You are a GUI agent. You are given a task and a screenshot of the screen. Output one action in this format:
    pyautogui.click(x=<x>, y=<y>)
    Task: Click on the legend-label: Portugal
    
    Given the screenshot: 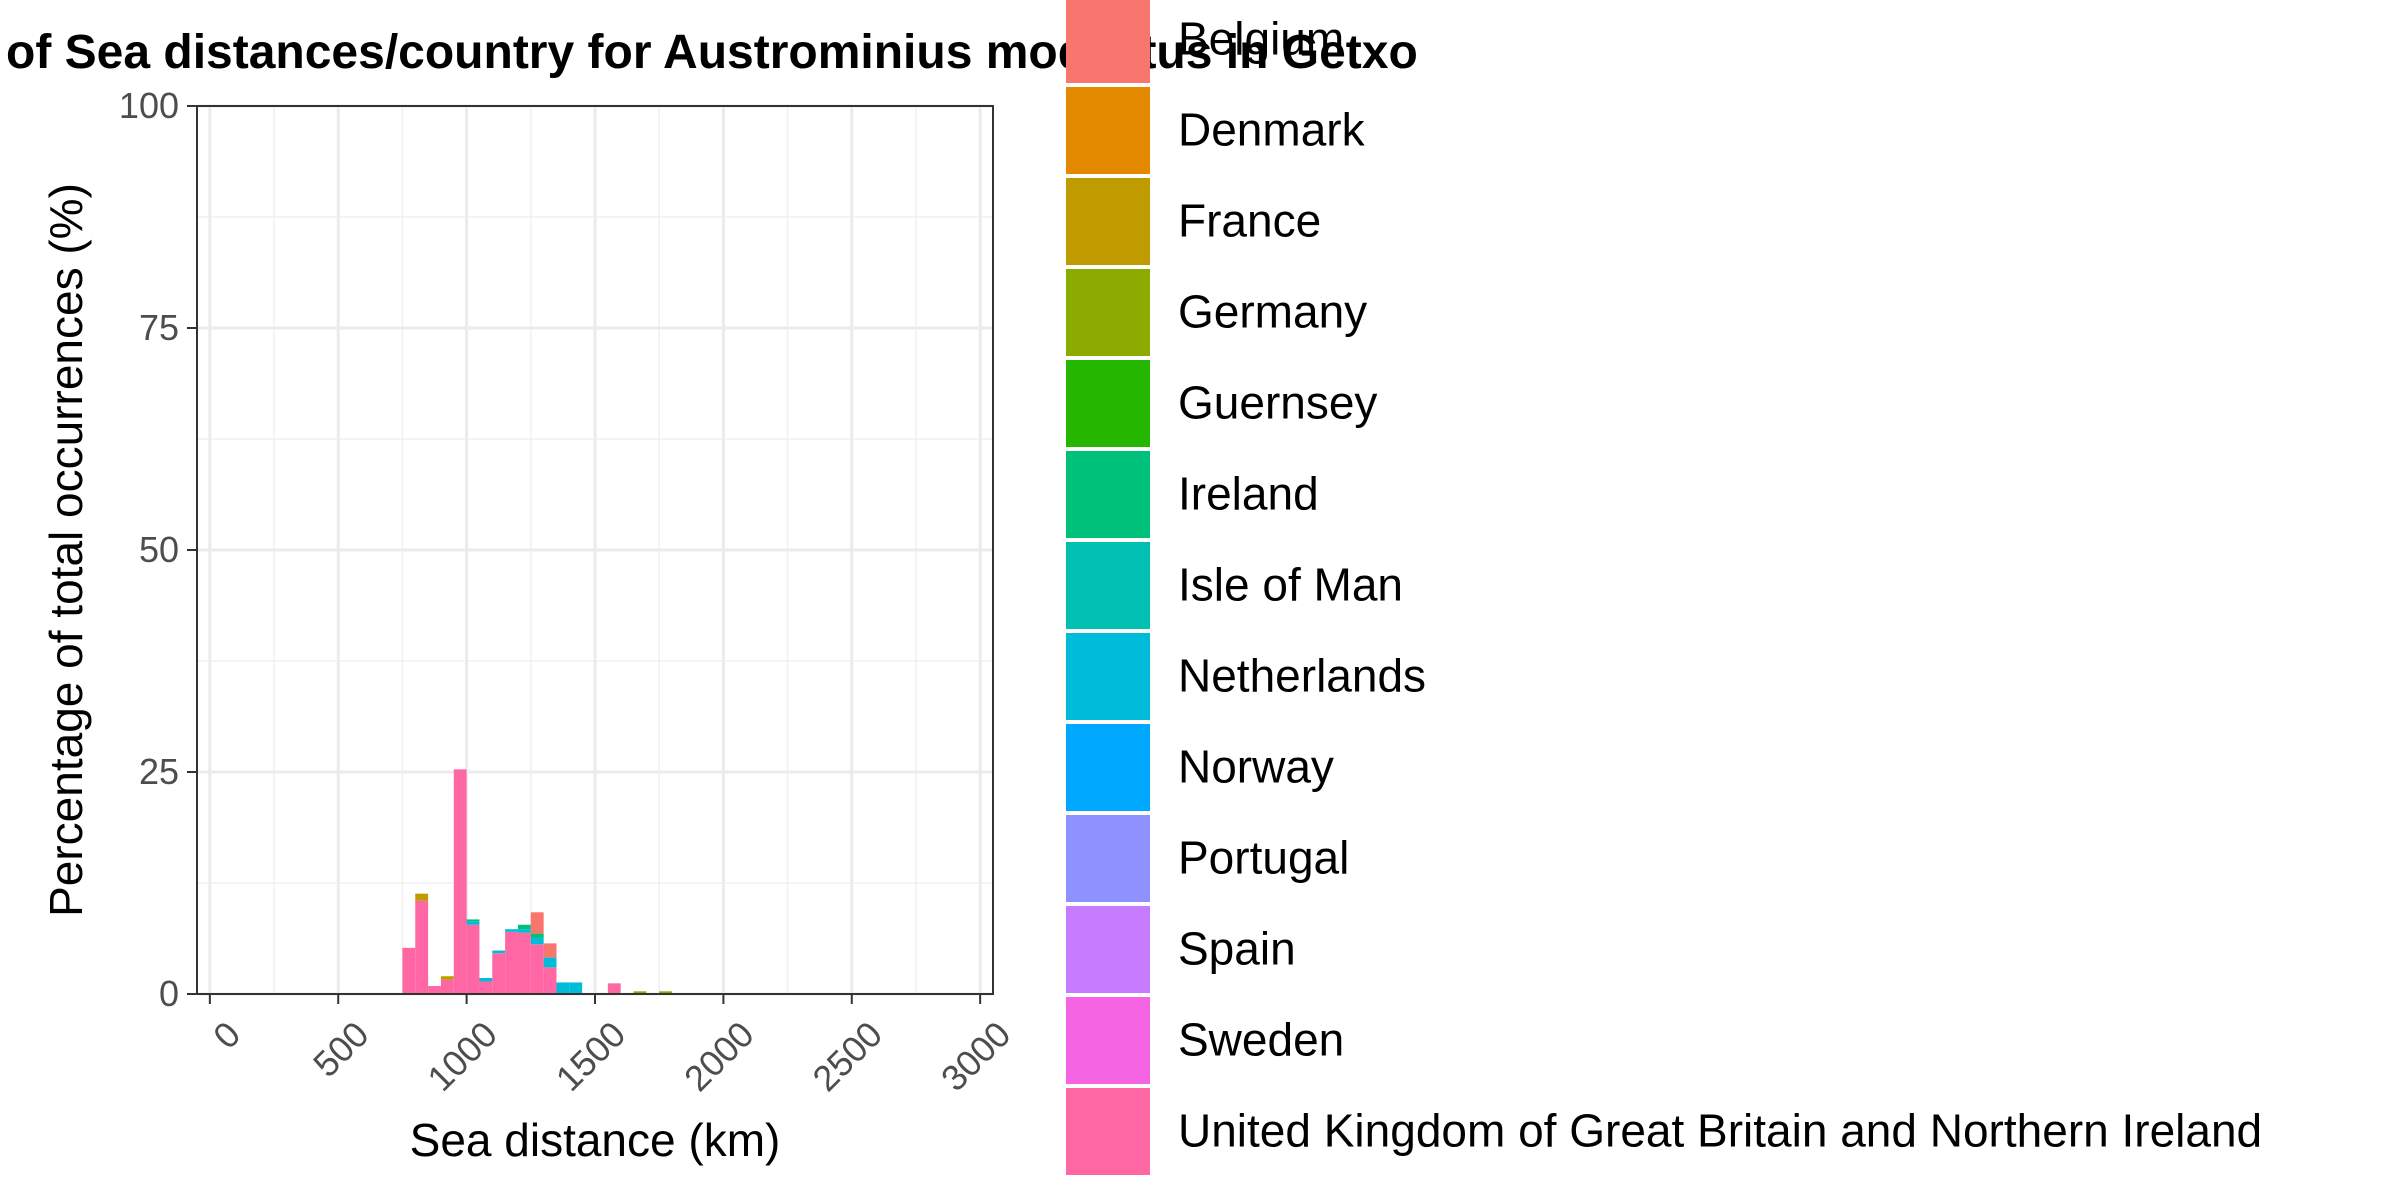 What is the action you would take?
    pyautogui.click(x=1263, y=858)
    